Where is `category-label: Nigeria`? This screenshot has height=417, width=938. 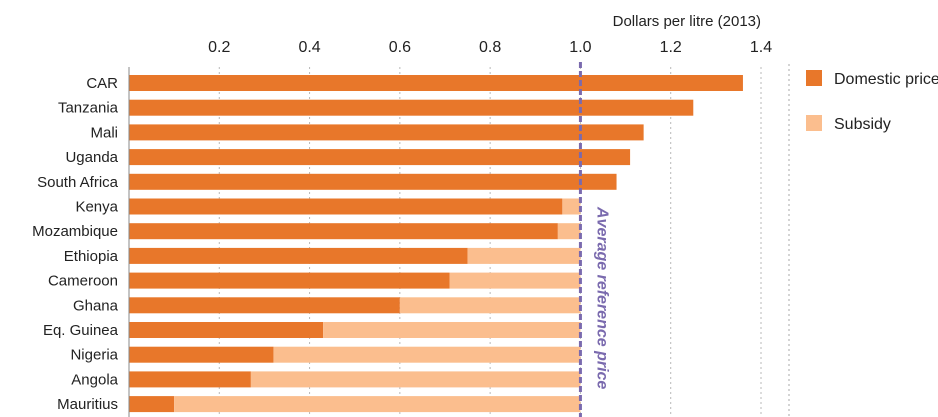
category-label: Nigeria is located at coordinates (94, 355).